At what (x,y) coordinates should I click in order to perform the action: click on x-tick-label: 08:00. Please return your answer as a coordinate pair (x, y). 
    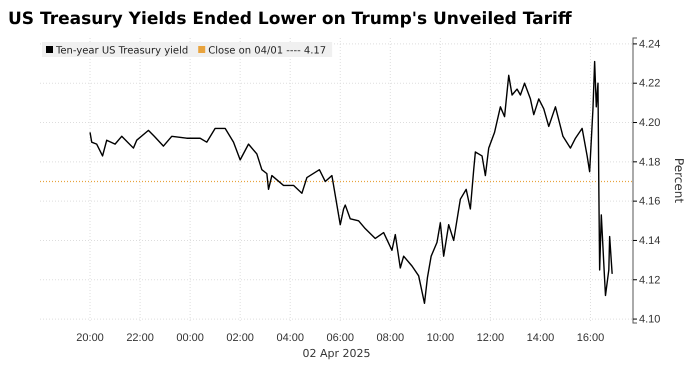
    Looking at the image, I should click on (390, 338).